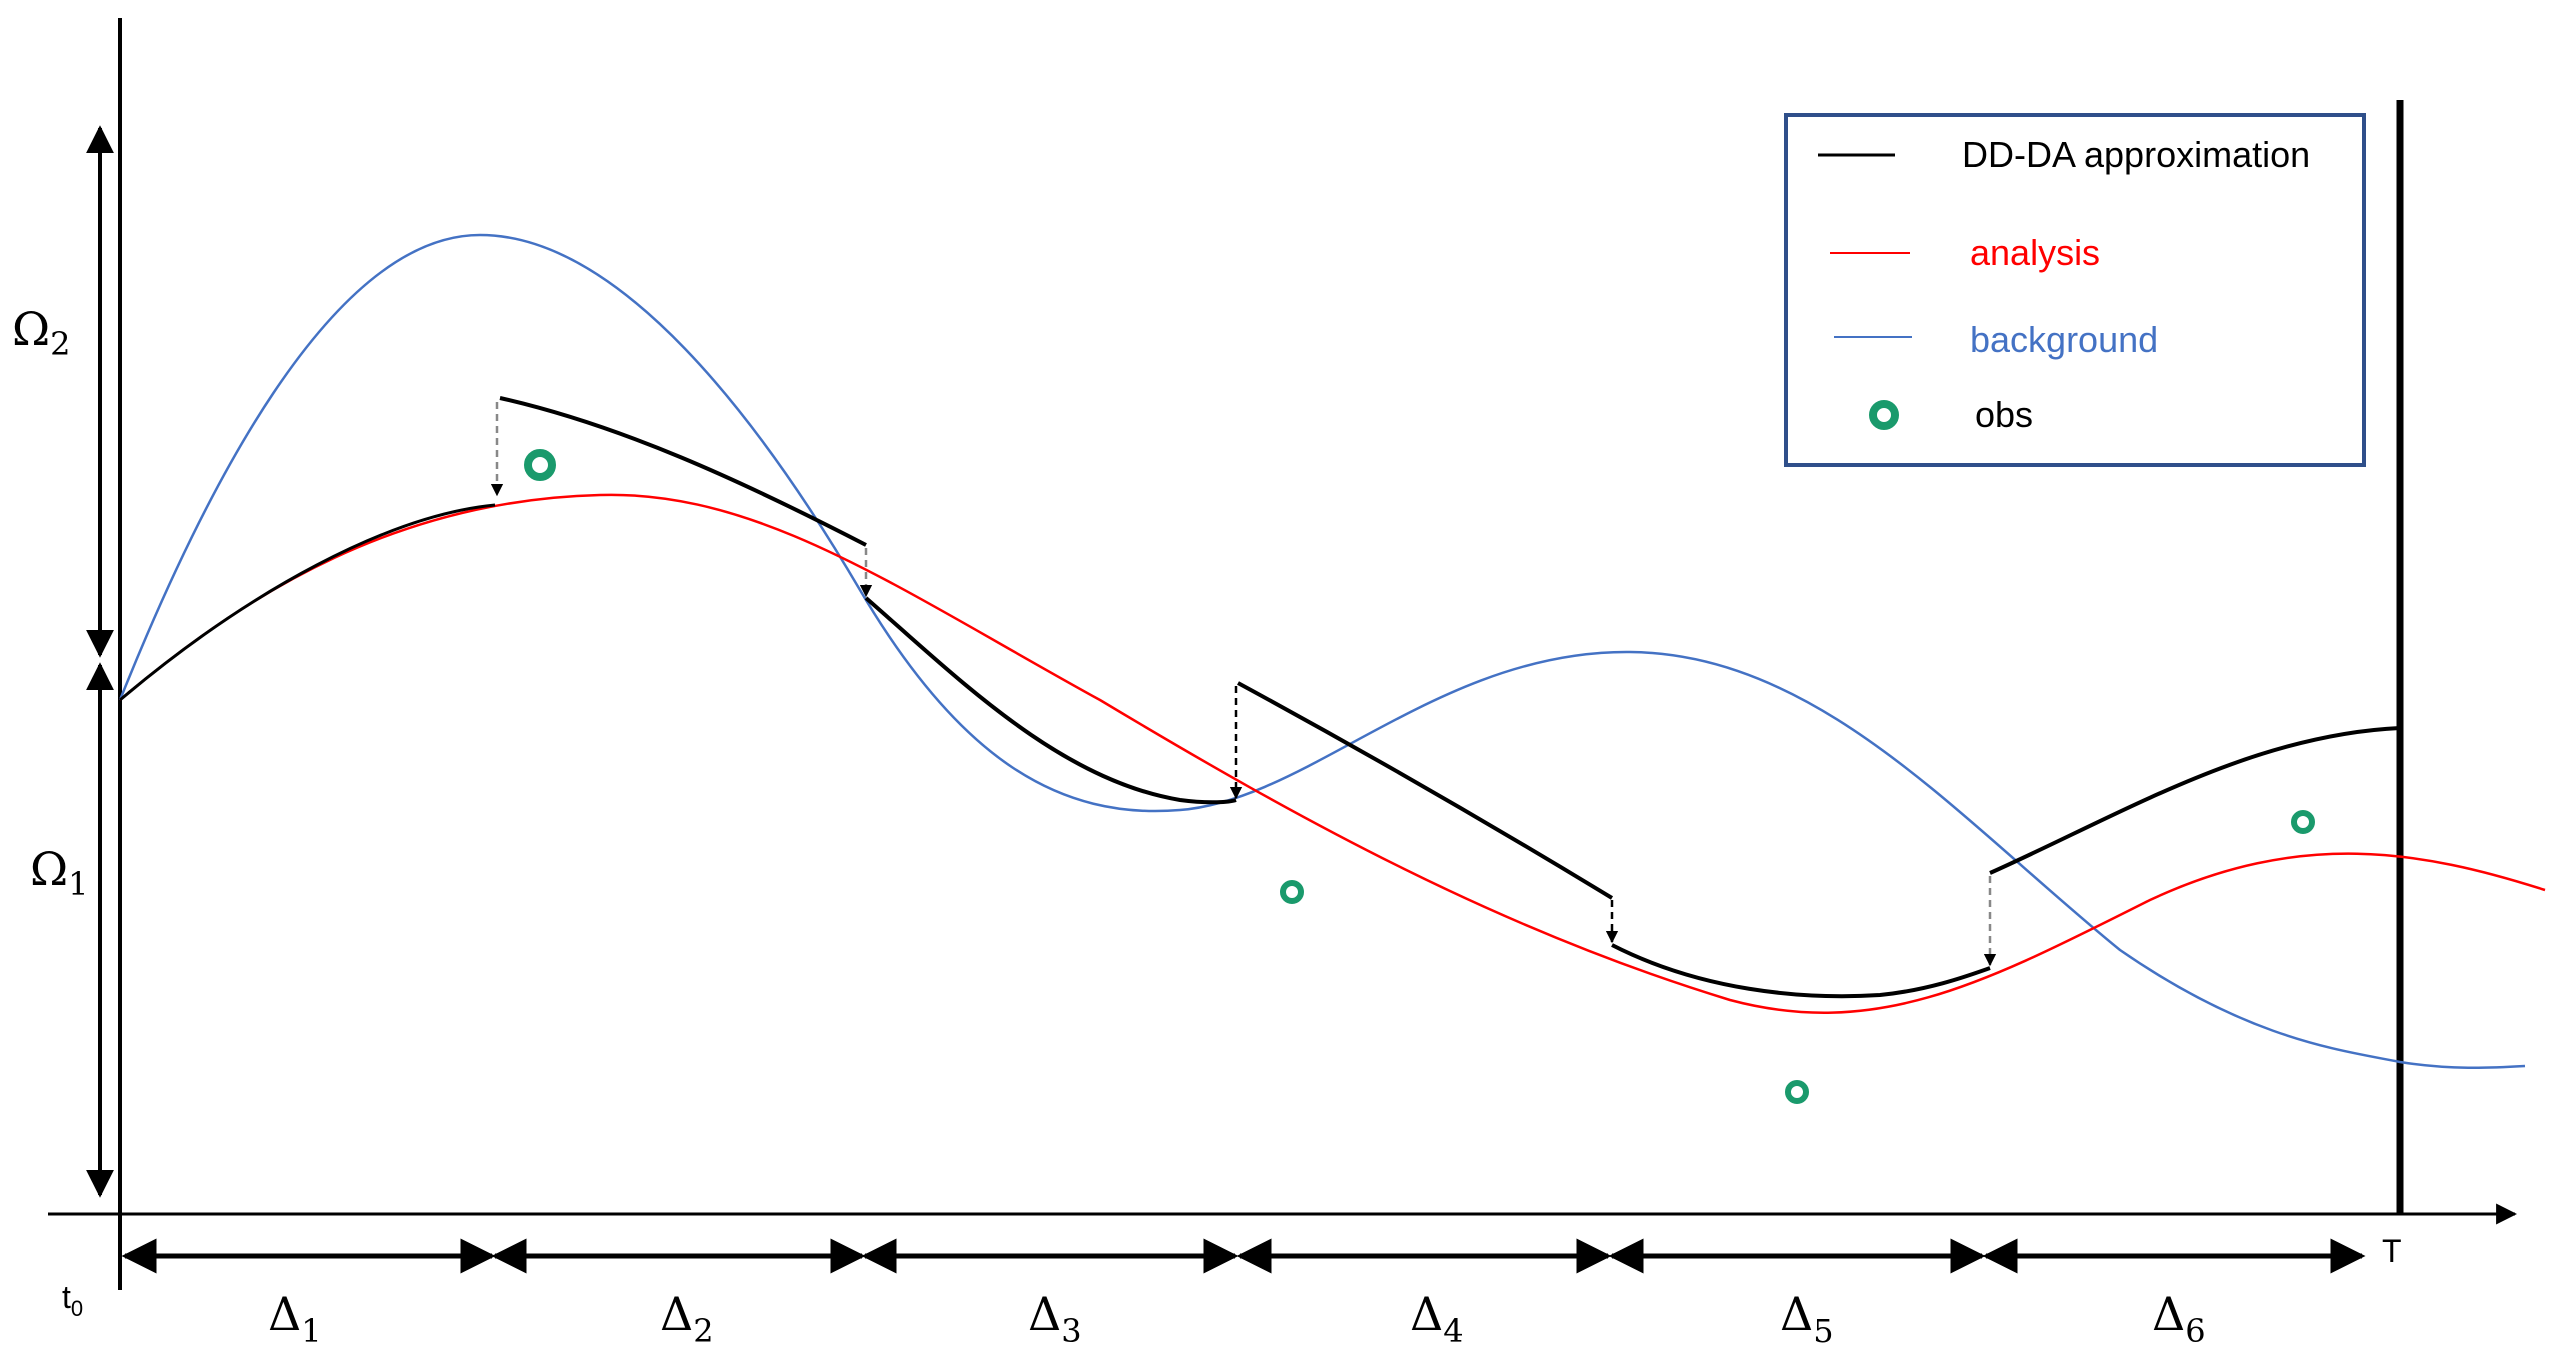 Image resolution: width=2555 pixels, height=1358 pixels. What do you see at coordinates (1437, 1318) in the screenshot?
I see `delta-label-4: Δ4` at bounding box center [1437, 1318].